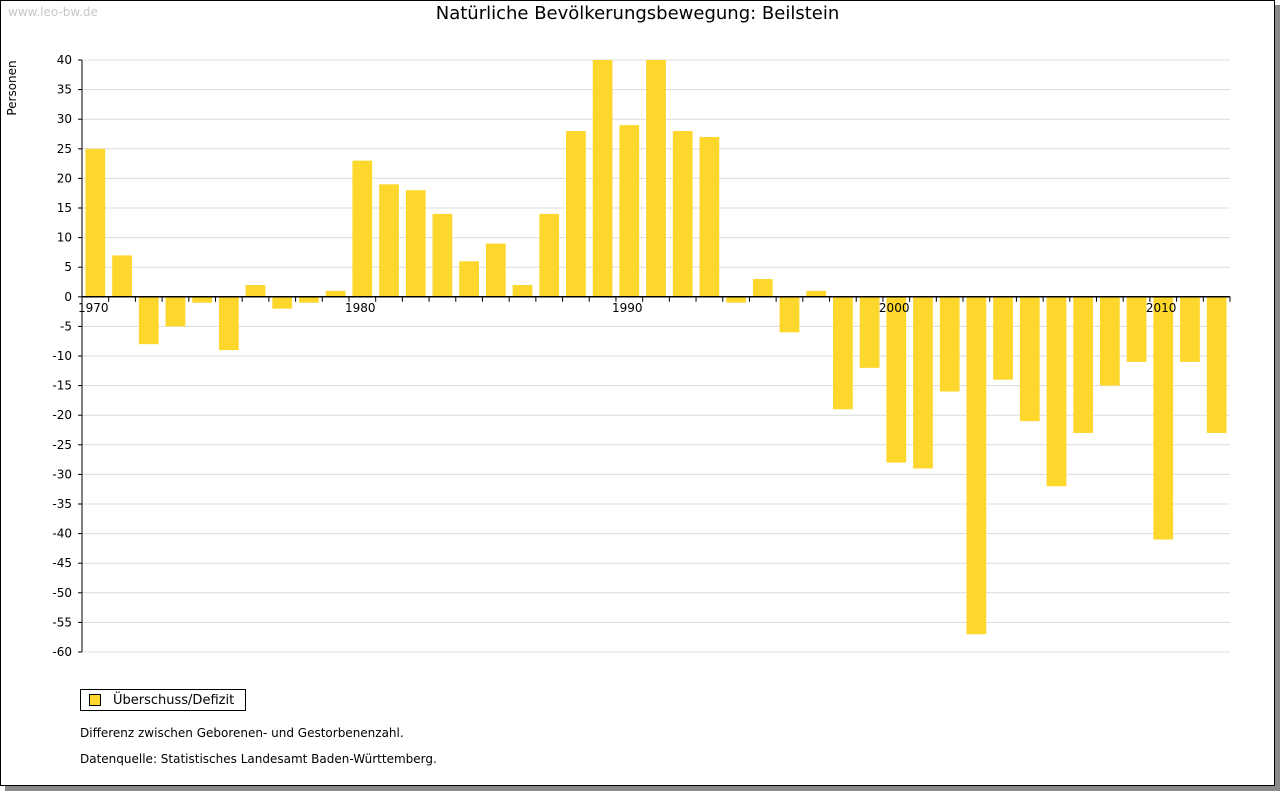 The height and width of the screenshot is (791, 1280). Describe the element at coordinates (282, 302) in the screenshot. I see `bar-1977` at that location.